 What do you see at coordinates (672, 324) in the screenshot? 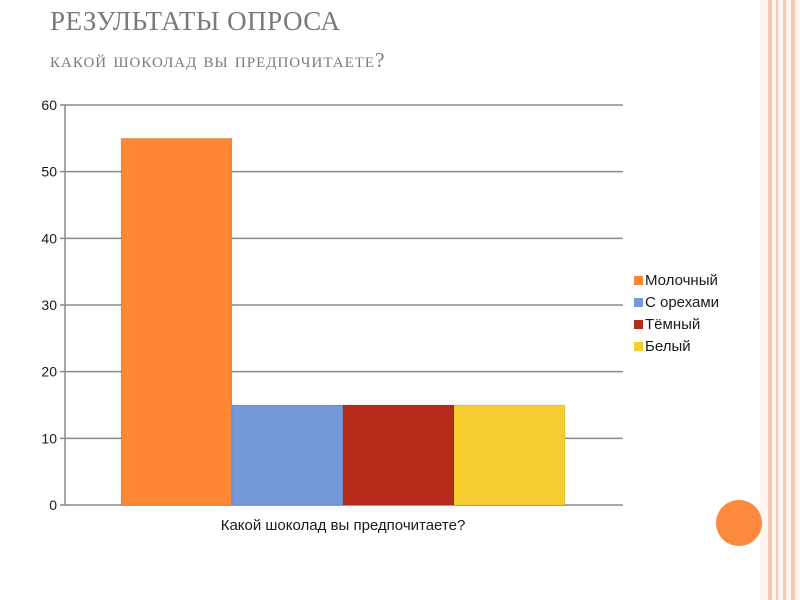
I see `legend-label: Тёмный` at bounding box center [672, 324].